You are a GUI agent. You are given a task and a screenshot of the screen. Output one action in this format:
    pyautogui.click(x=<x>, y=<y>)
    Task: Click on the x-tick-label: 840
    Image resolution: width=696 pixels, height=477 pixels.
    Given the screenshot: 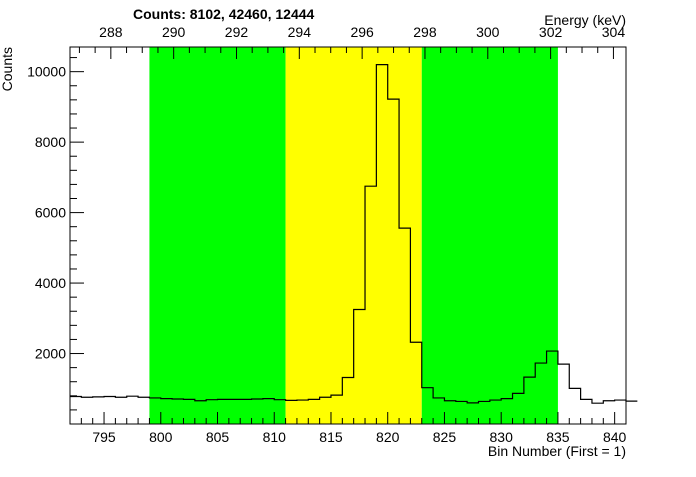 What is the action you would take?
    pyautogui.click(x=615, y=437)
    